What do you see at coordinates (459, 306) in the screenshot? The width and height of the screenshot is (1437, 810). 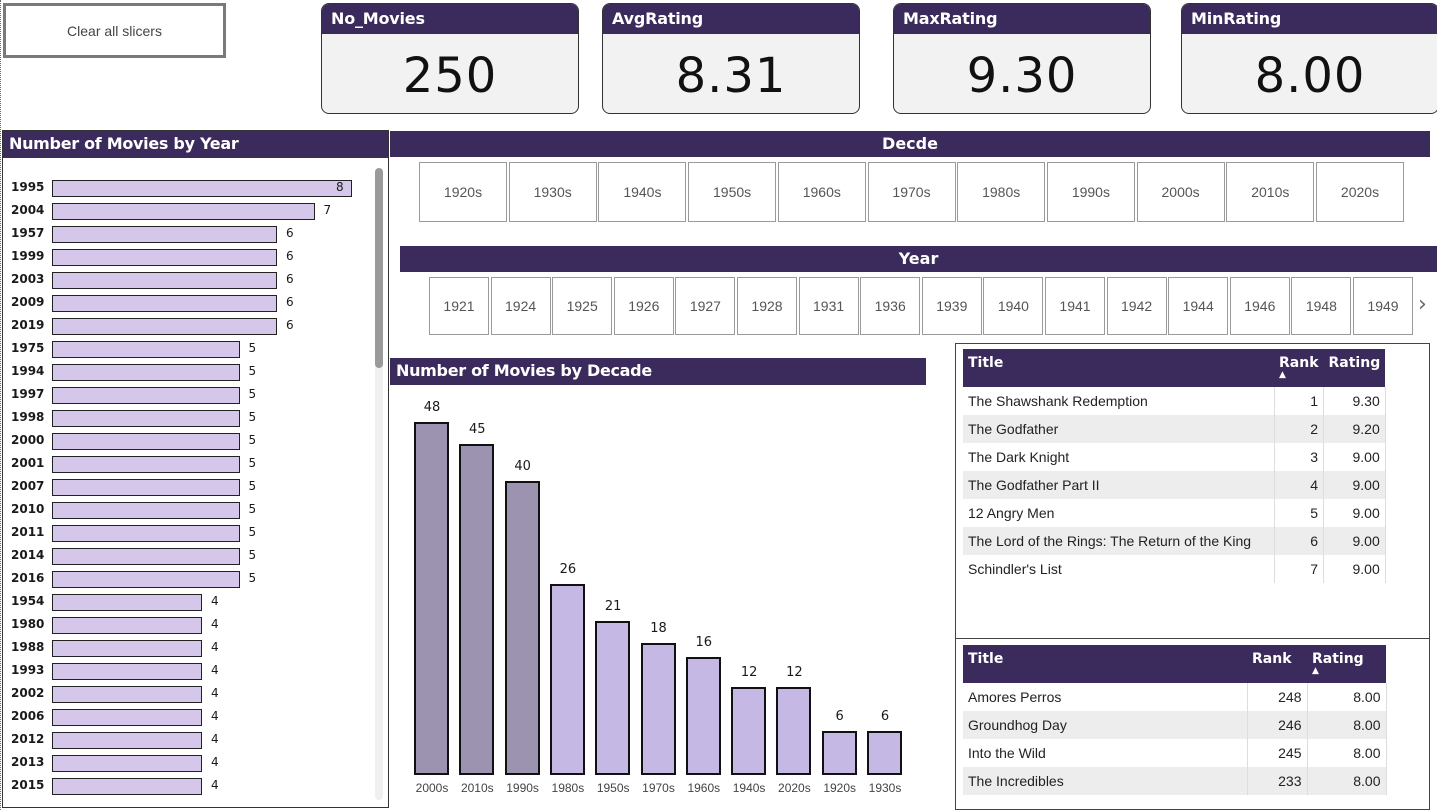 I see `year-slicer-item: 1921` at bounding box center [459, 306].